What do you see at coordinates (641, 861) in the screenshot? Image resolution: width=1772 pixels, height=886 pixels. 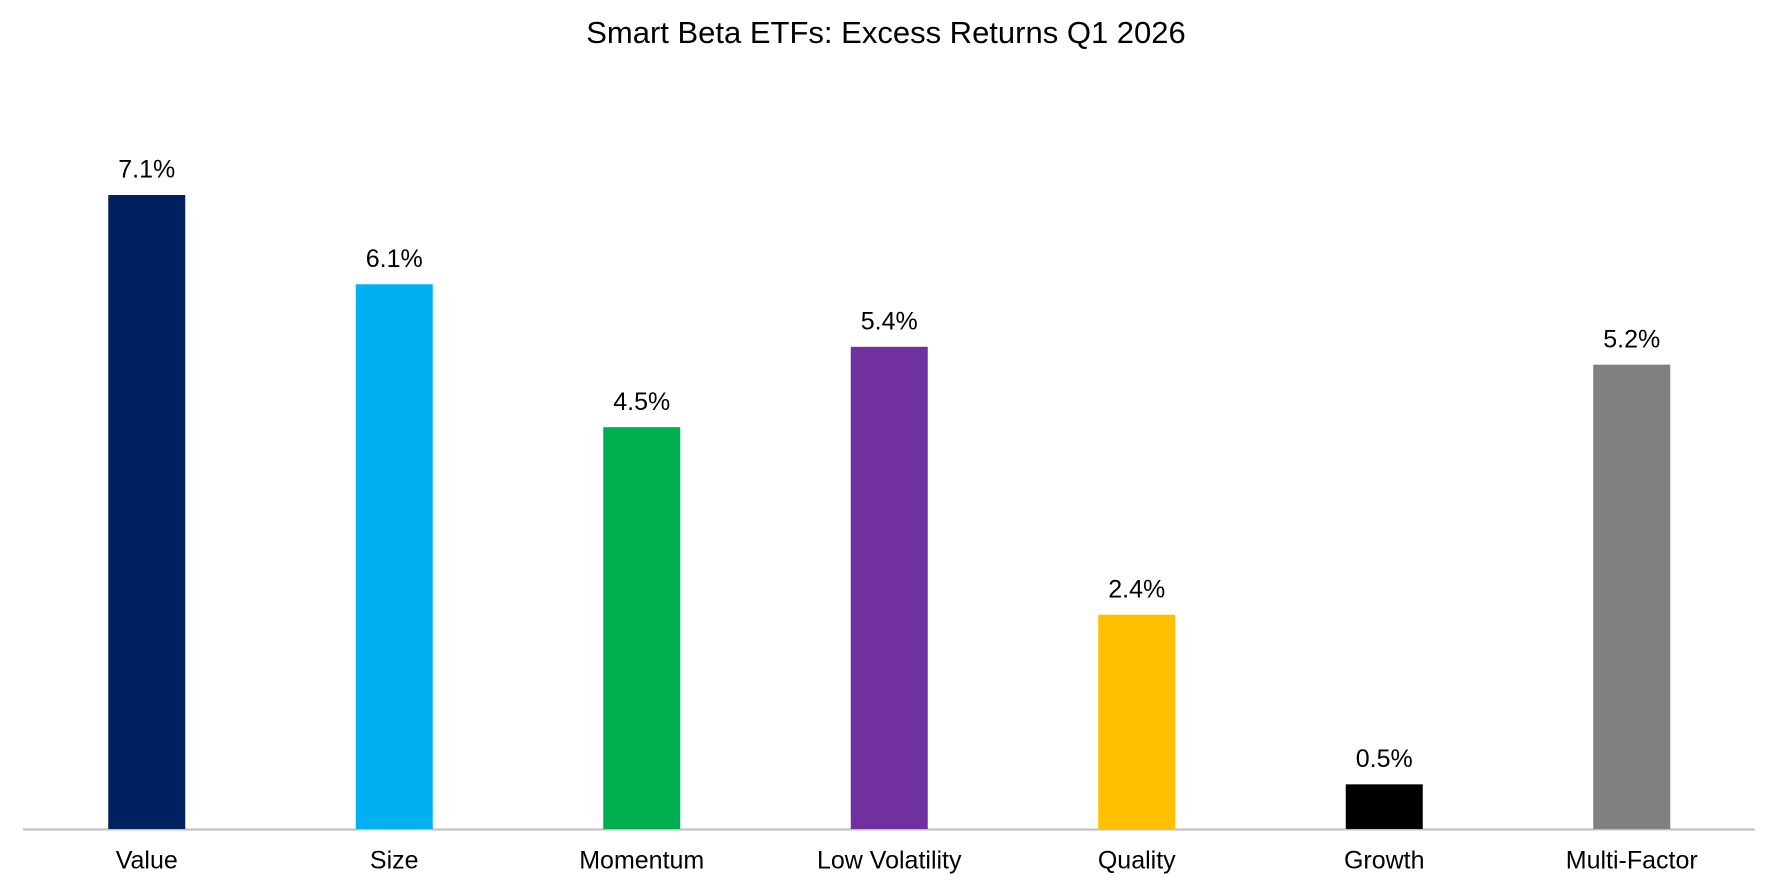 I see `x-tick-label: Momentum` at bounding box center [641, 861].